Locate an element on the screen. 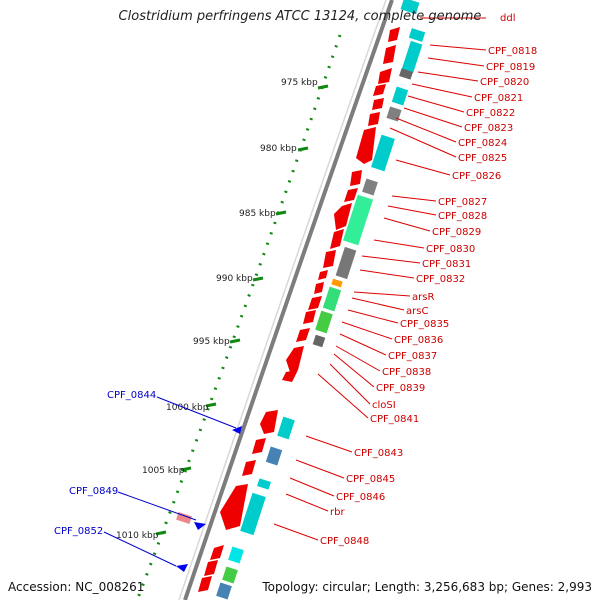 Image resolution: width=600 pixels, height=600 pixels. gene-label: CPF_0839 is located at coordinates (400, 388).